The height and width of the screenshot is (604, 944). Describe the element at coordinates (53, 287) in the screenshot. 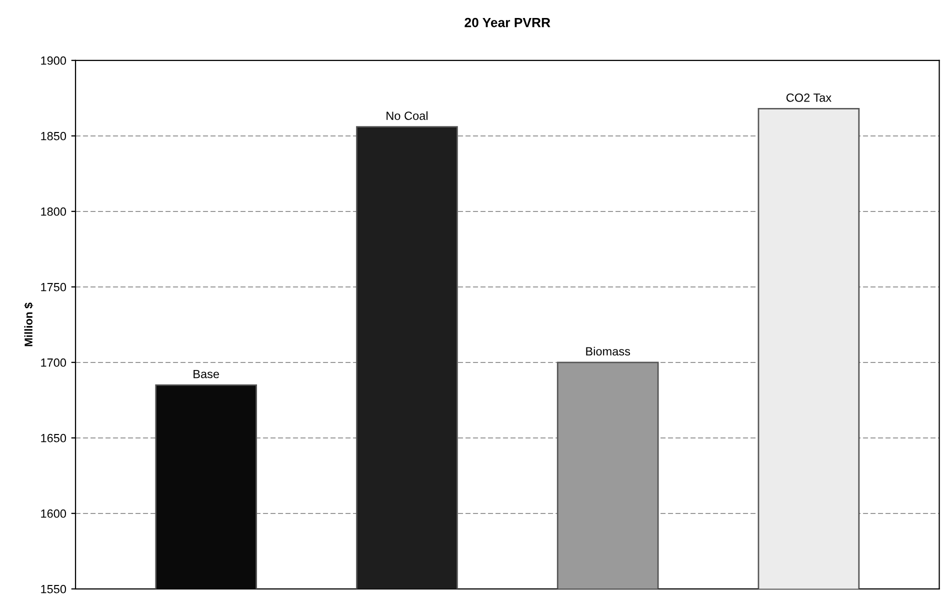

I see `y-tick-label: 1750` at that location.